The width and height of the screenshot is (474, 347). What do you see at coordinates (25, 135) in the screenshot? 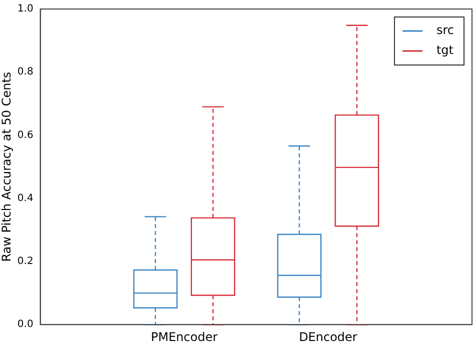
I see `y-tick-label: 0.6` at bounding box center [25, 135].